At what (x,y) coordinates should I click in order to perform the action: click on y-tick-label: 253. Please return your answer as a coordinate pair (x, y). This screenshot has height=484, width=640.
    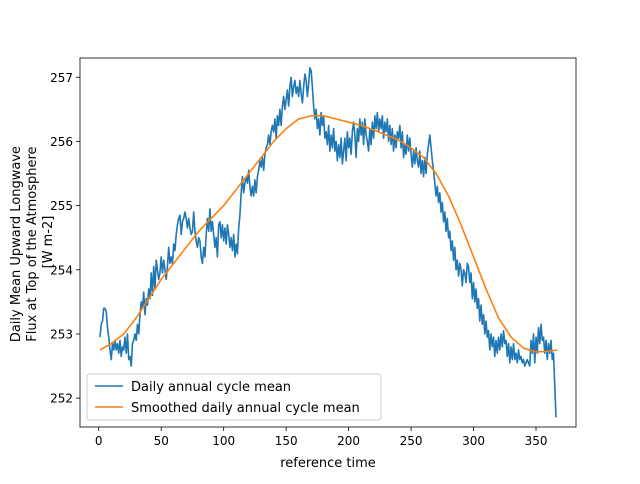
    Looking at the image, I should click on (61, 334).